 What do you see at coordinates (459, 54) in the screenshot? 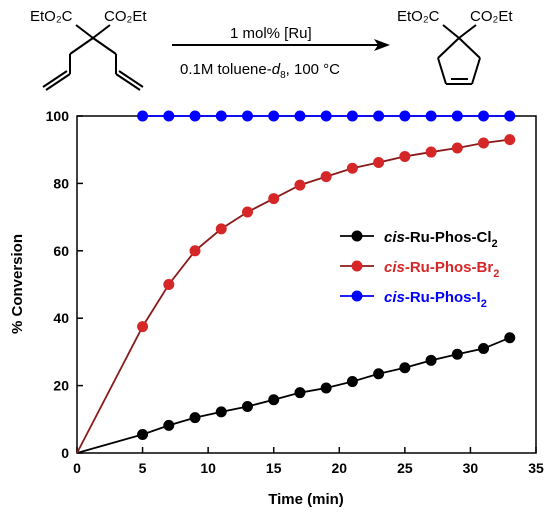
I see `product-structure` at bounding box center [459, 54].